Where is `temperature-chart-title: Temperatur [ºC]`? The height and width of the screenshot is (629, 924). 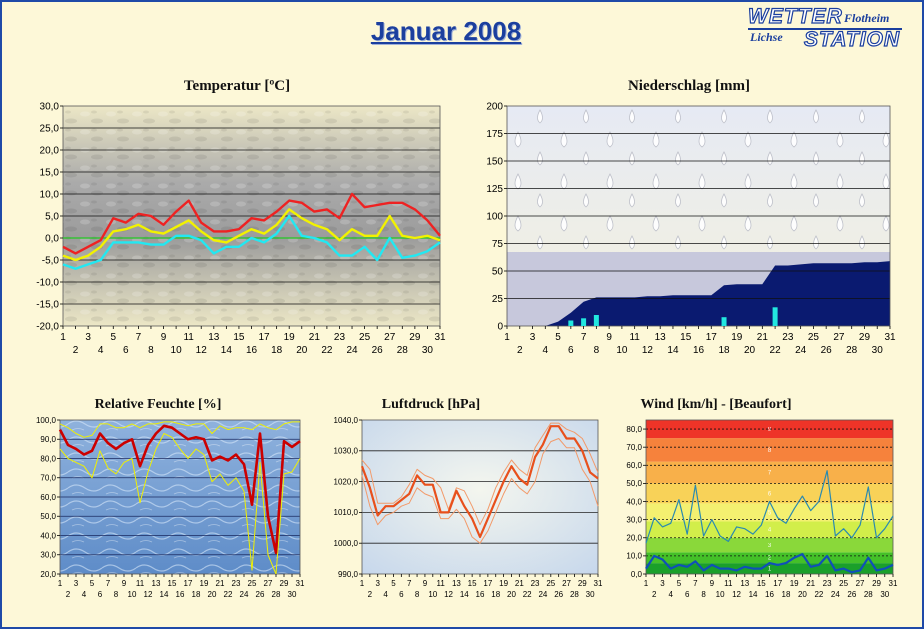 temperature-chart-title: Temperatur [ºC] is located at coordinates (237, 86).